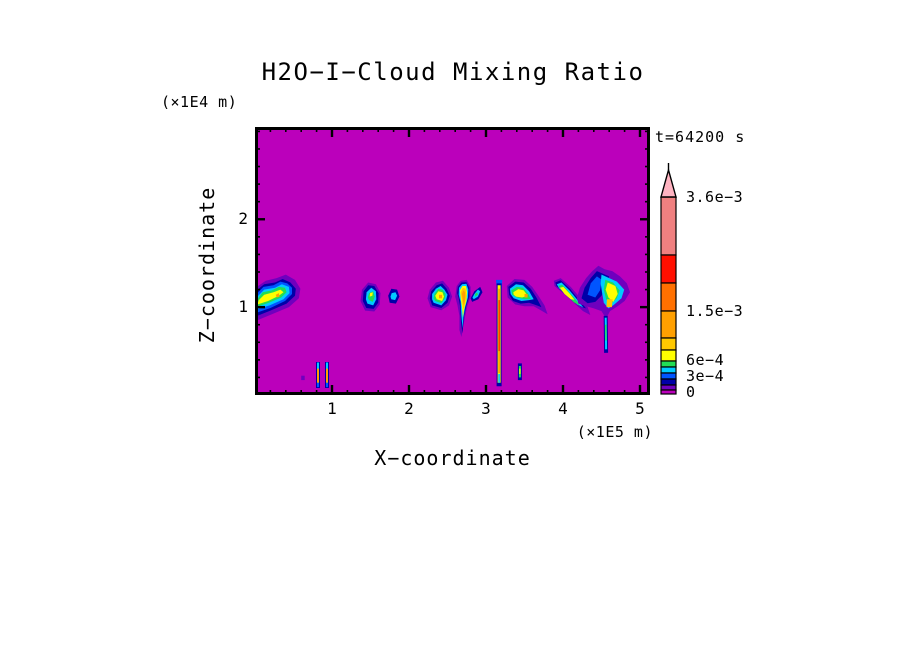 The height and width of the screenshot is (654, 904). What do you see at coordinates (409, 408) in the screenshot?
I see `x-tick-label: 2` at bounding box center [409, 408].